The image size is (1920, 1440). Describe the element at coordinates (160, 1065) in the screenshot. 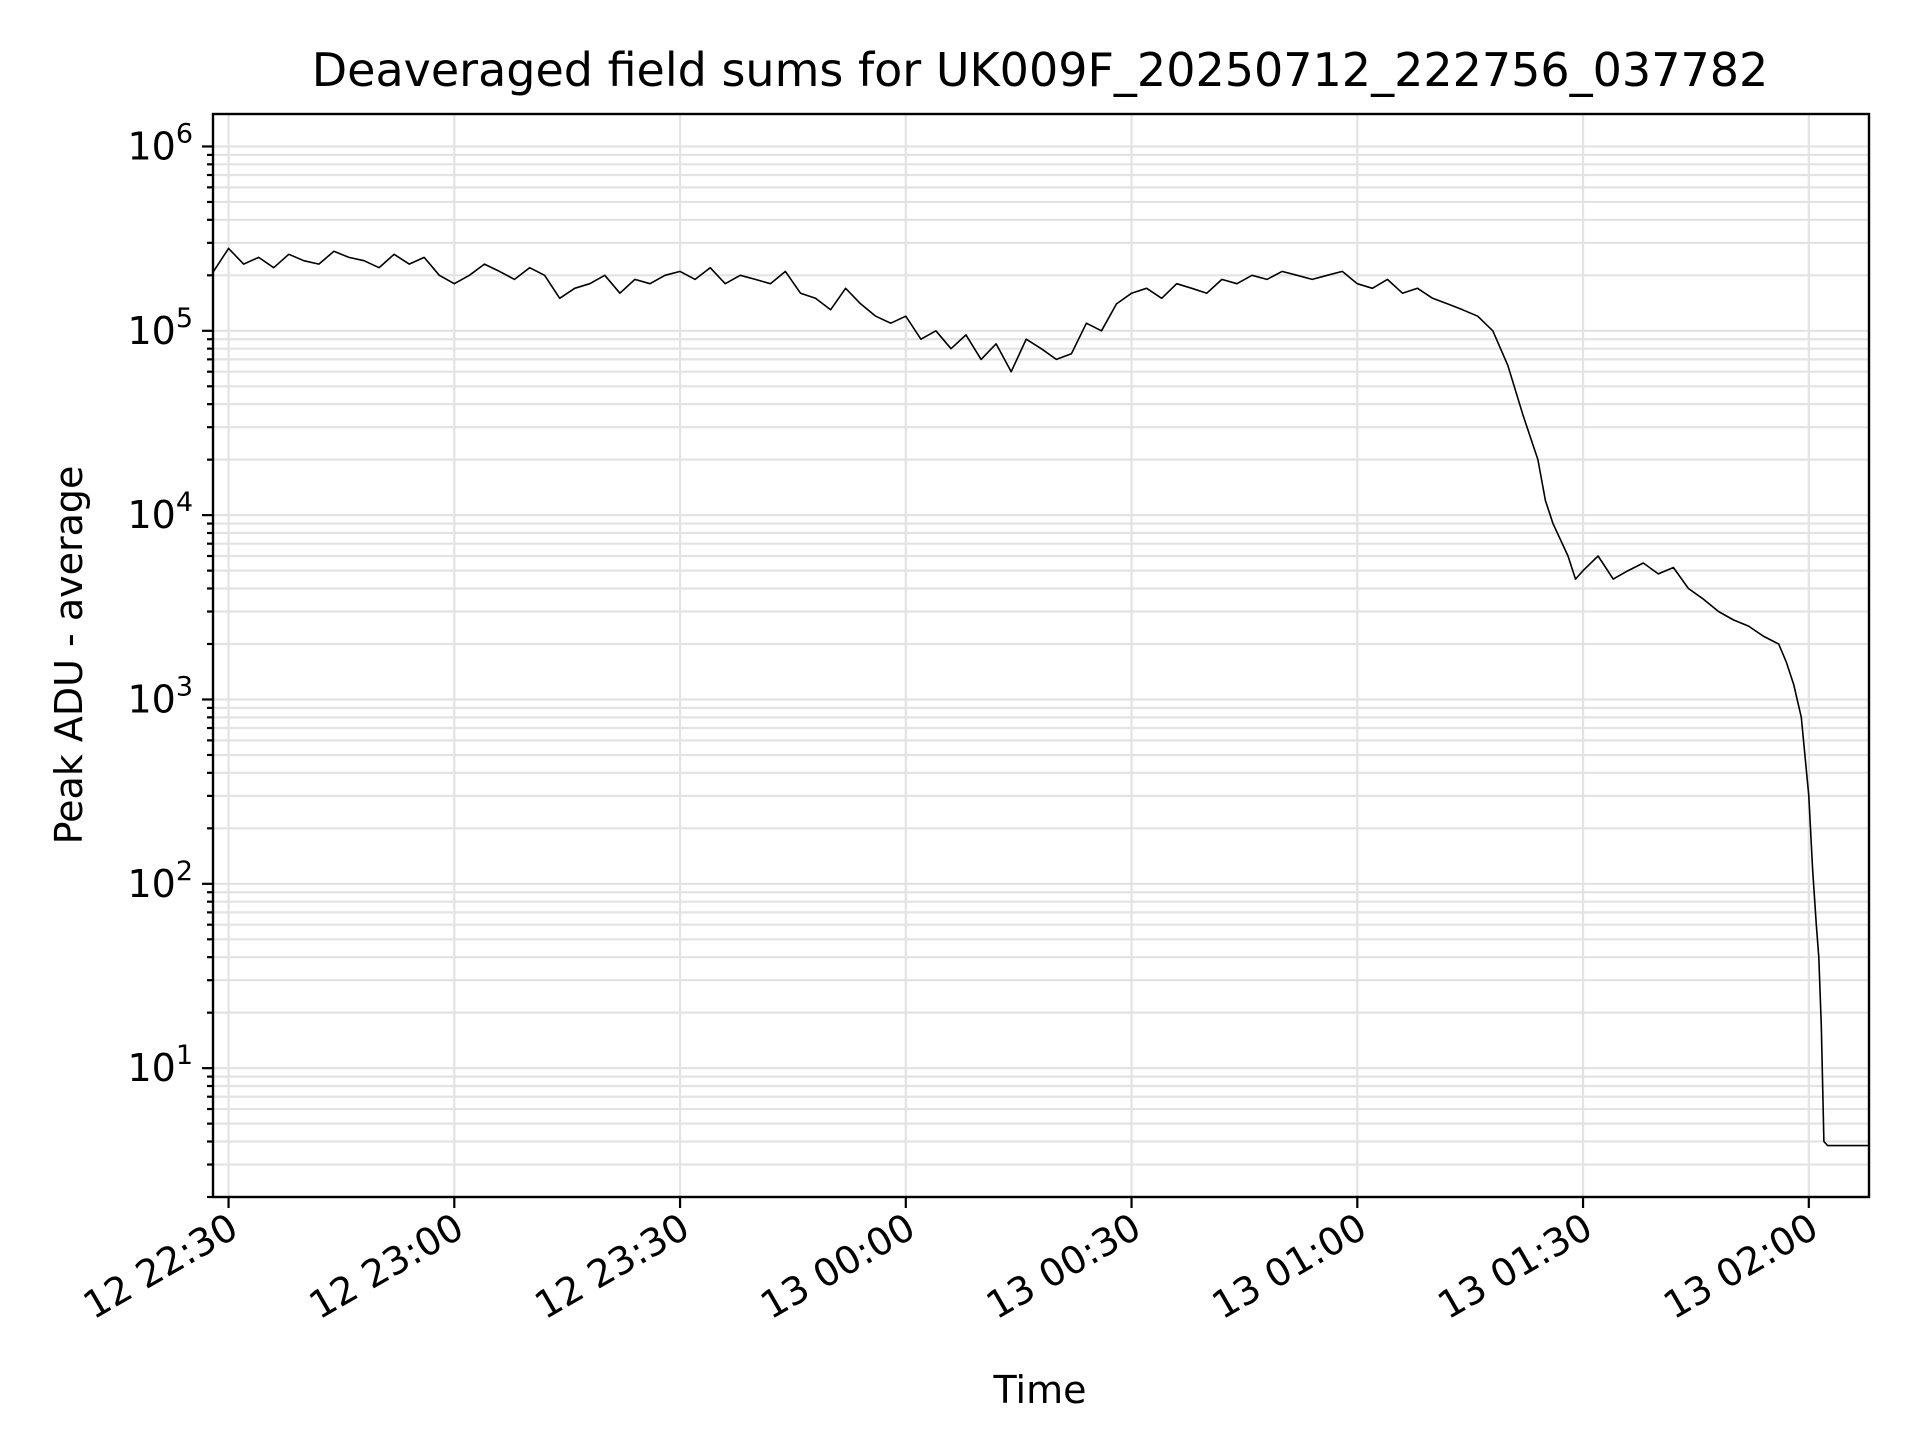

I see `y-tick-label: 101` at that location.